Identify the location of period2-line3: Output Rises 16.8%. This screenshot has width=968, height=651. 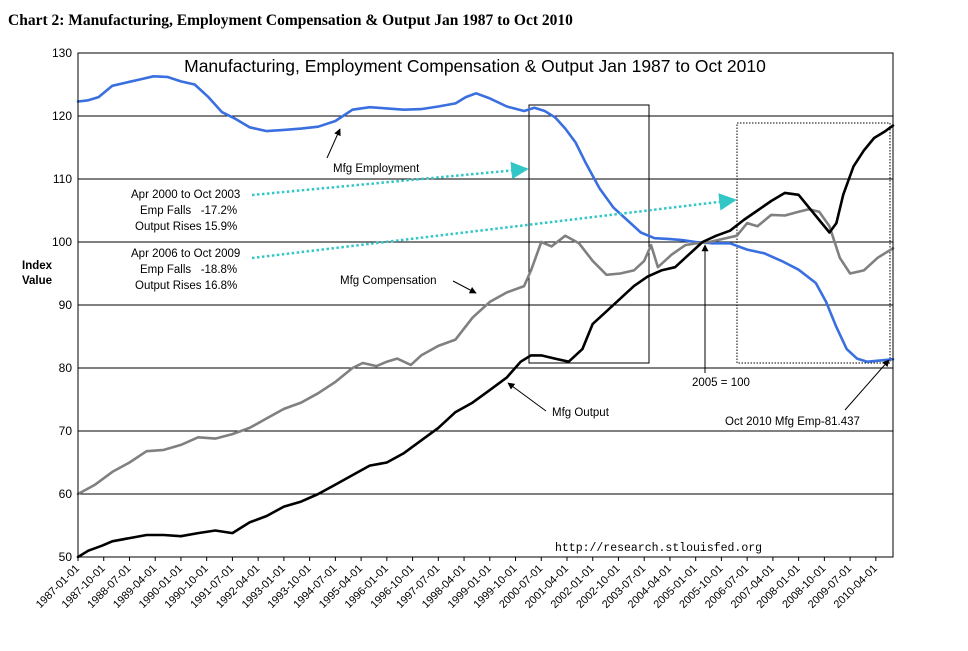
(186, 286).